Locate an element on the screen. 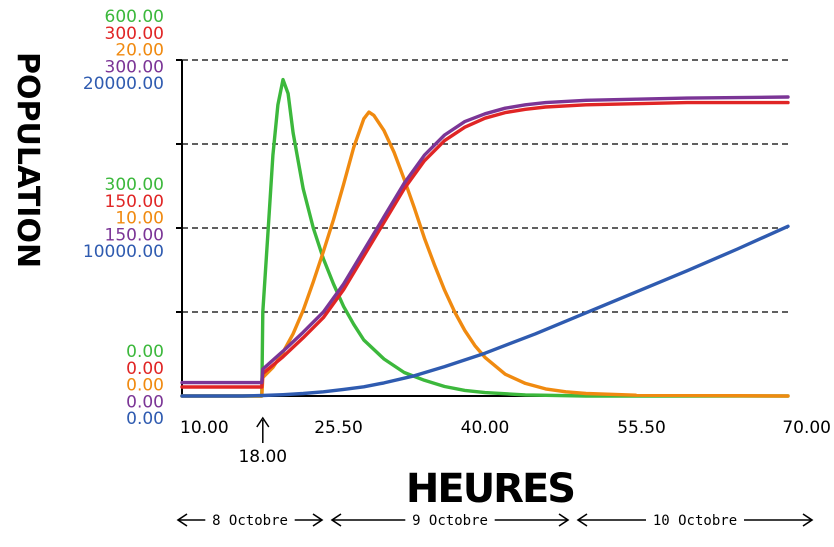  day-label-1: 9 Octobre is located at coordinates (450, 521).